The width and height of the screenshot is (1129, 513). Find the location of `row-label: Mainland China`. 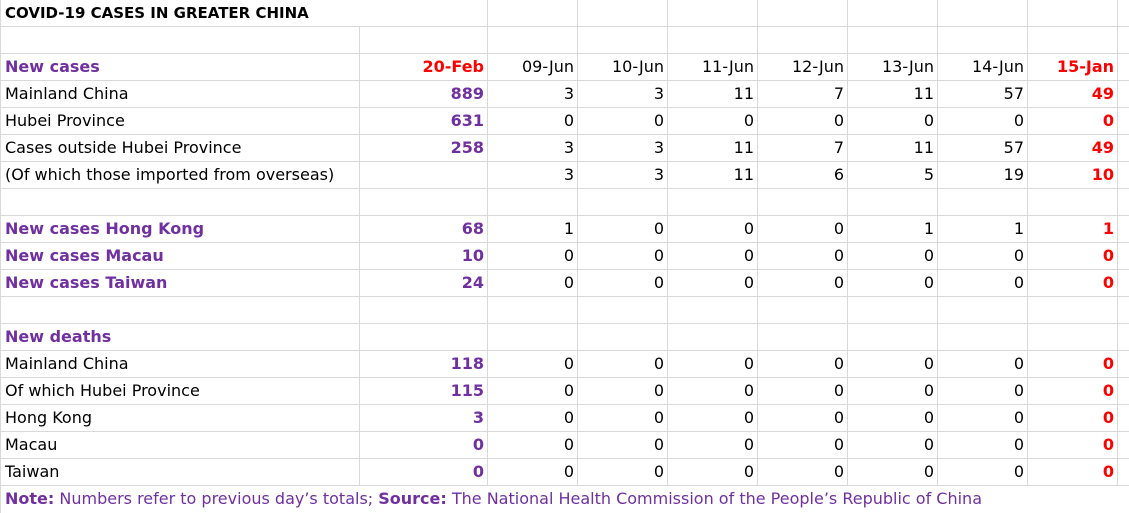

row-label: Mainland China is located at coordinates (180, 94).